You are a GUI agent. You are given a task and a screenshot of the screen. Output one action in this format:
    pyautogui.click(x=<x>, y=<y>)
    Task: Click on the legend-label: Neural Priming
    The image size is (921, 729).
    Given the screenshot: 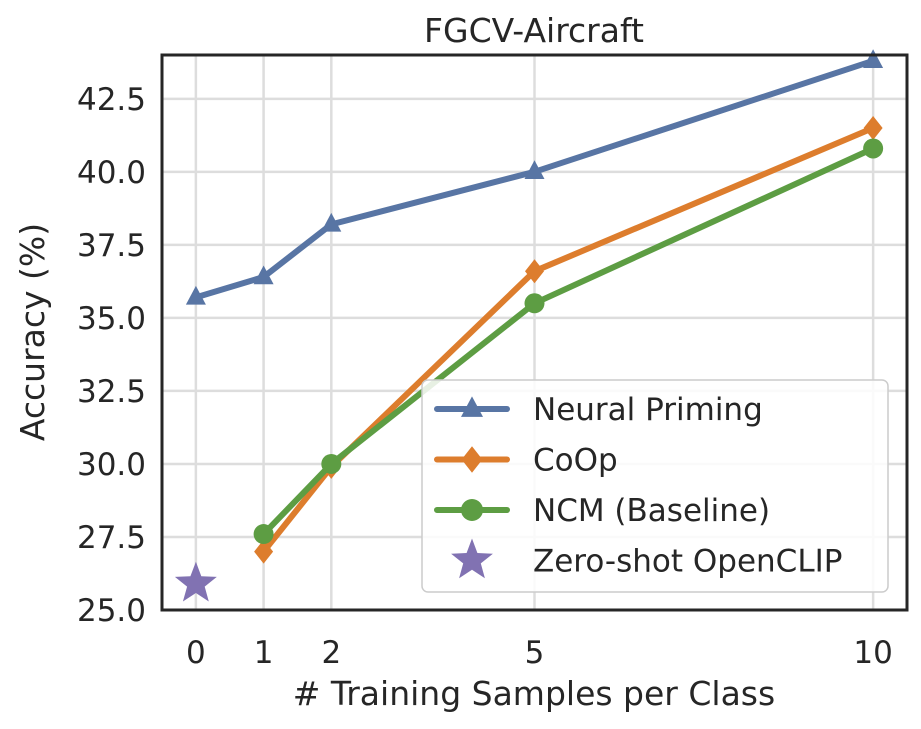 What is the action you would take?
    pyautogui.click(x=648, y=410)
    